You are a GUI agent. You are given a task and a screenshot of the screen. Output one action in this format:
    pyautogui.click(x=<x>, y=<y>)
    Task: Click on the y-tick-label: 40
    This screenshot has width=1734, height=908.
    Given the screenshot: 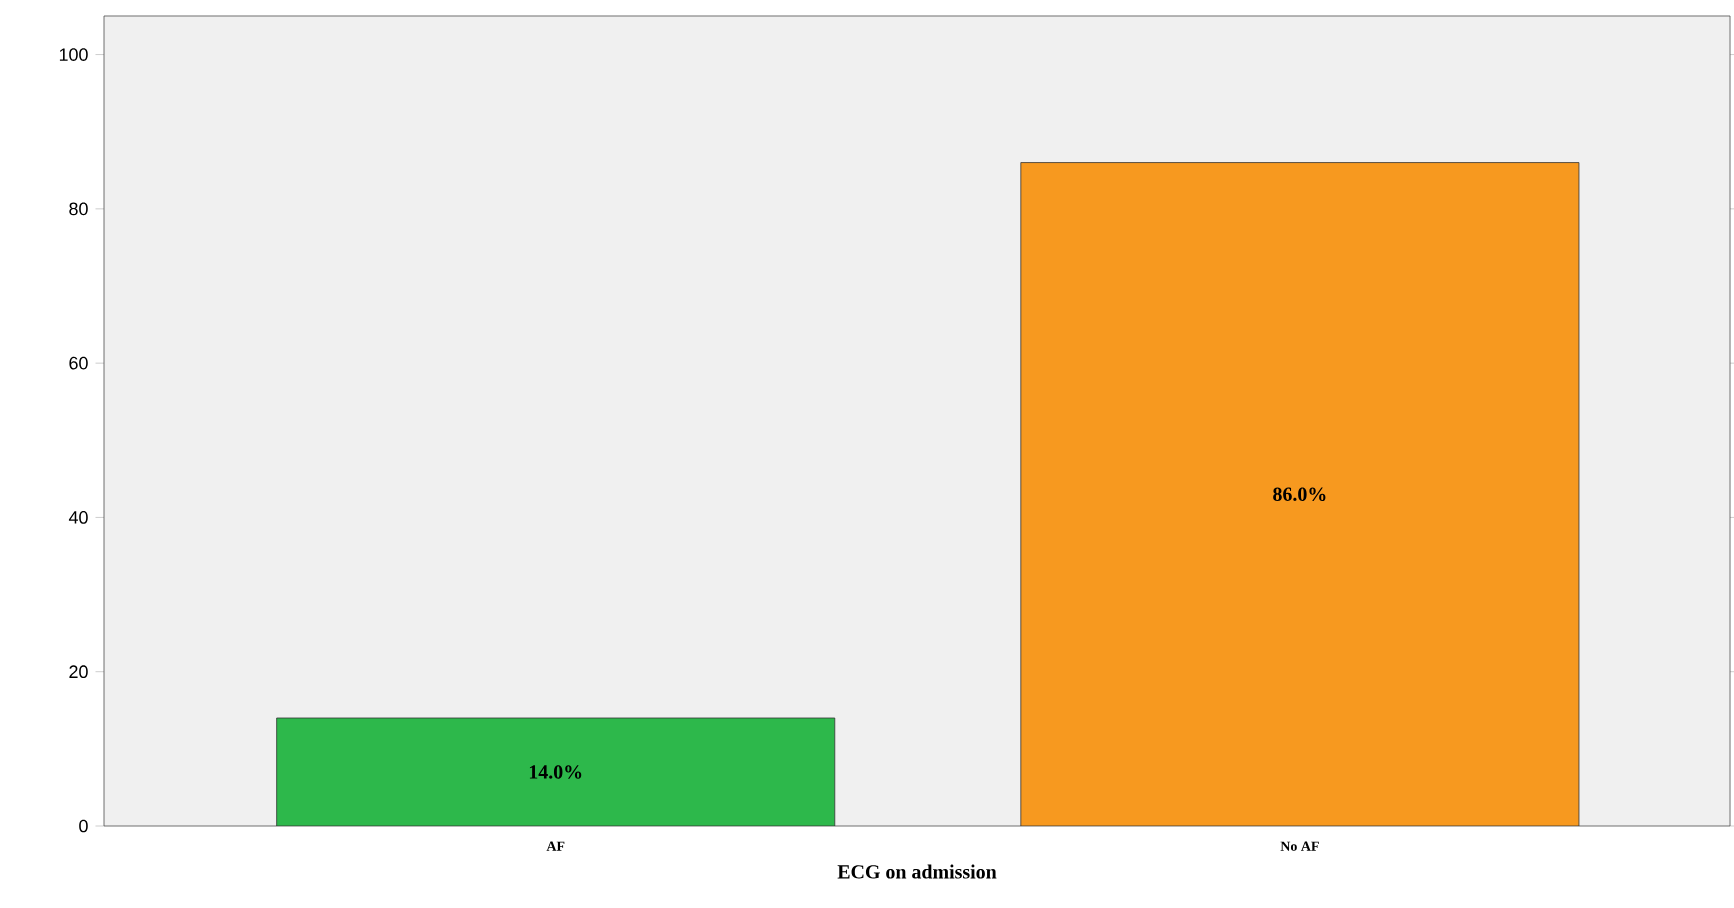 What is the action you would take?
    pyautogui.click(x=78, y=517)
    